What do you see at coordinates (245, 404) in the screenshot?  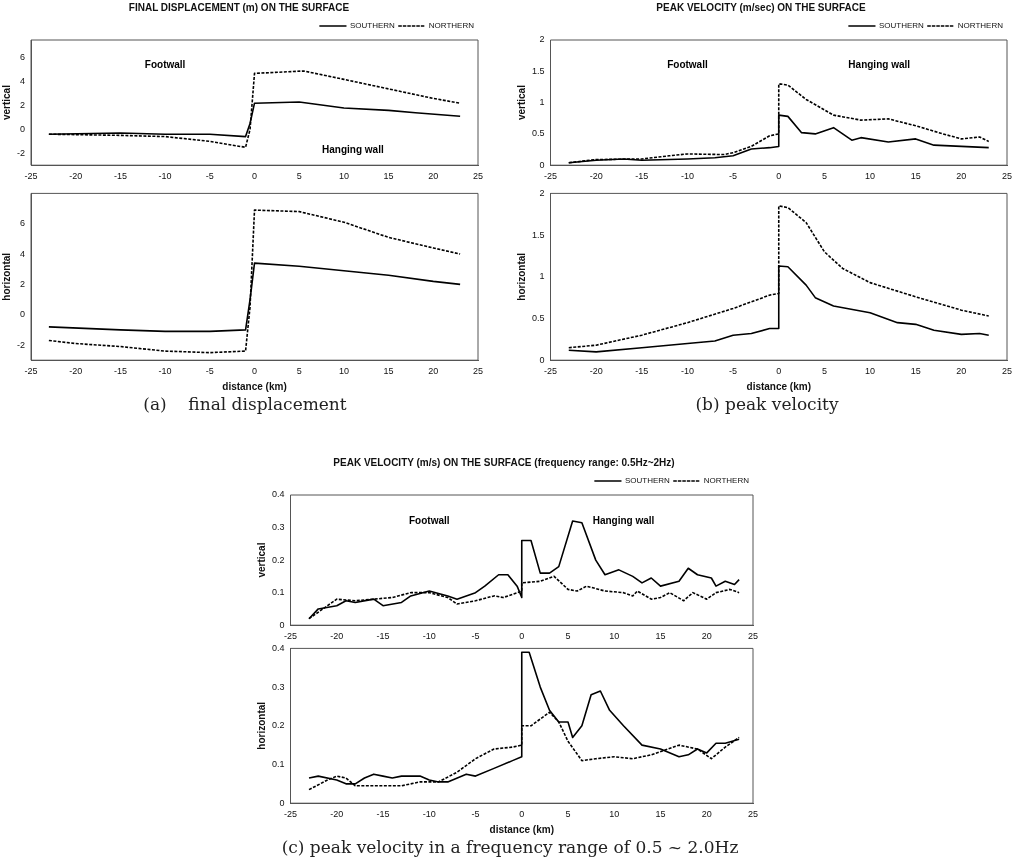 I see `text: (a) final displacement` at bounding box center [245, 404].